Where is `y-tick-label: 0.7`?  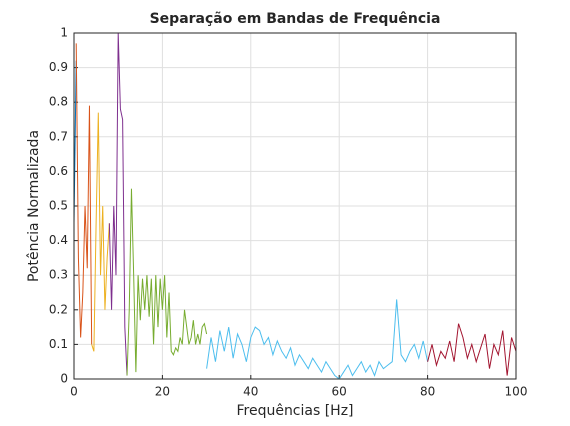 y-tick-label: 0.7 is located at coordinates (58, 136).